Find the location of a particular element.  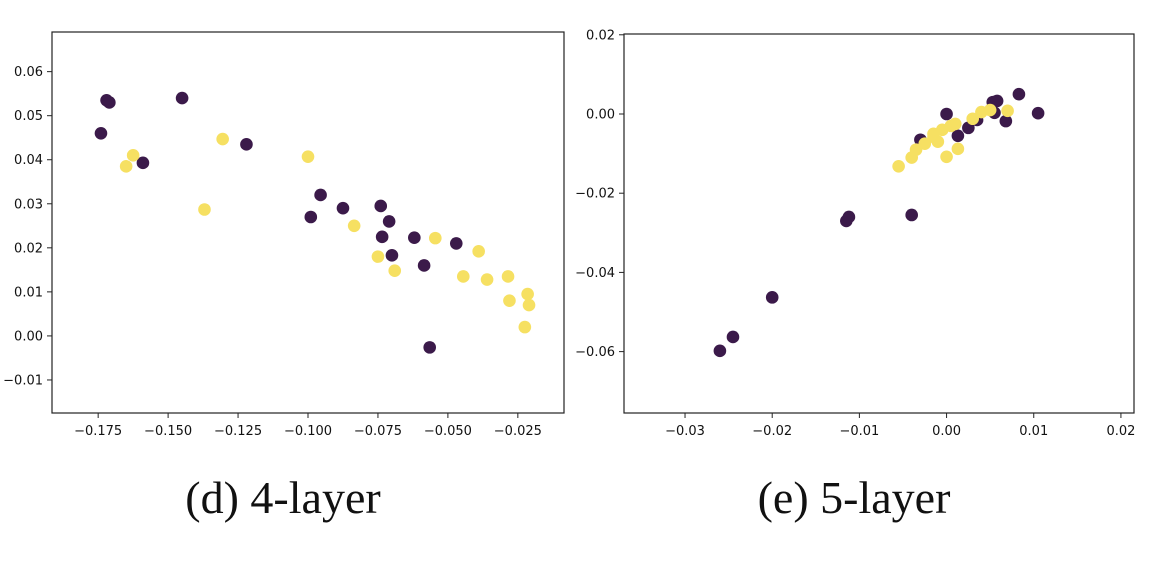

x-tick-label: −0.025 is located at coordinates (518, 431).